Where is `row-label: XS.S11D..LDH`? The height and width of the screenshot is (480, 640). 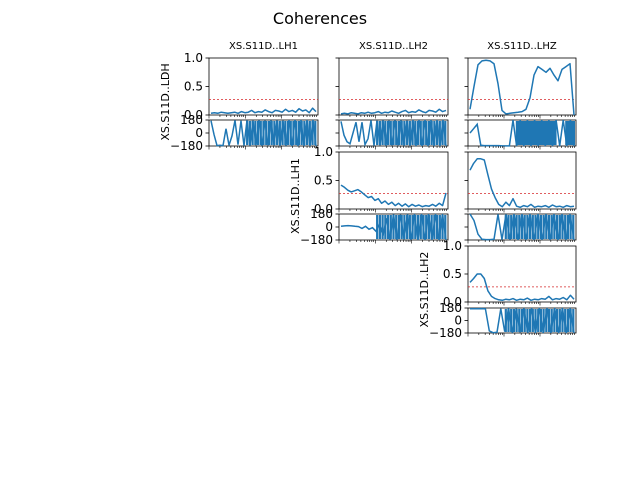 row-label: XS.S11D..LDH is located at coordinates (165, 101).